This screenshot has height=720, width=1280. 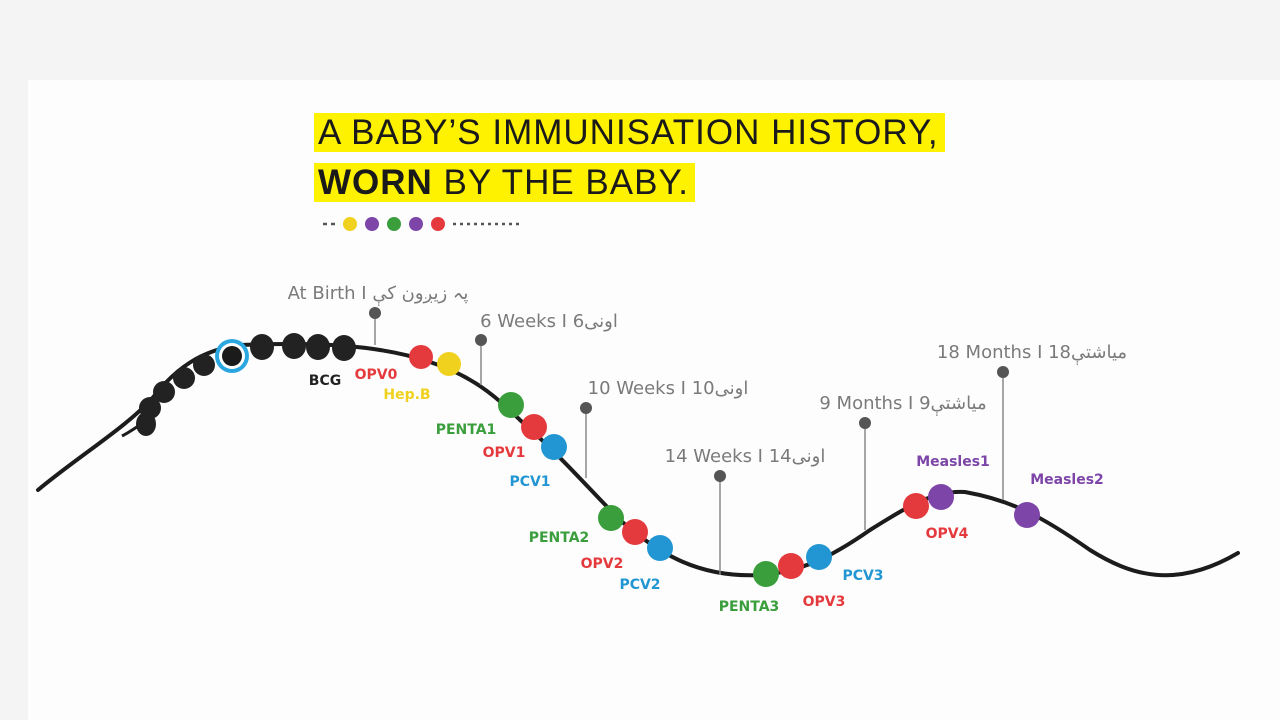 What do you see at coordinates (865, 423) in the screenshot?
I see `pin-head-9-months` at bounding box center [865, 423].